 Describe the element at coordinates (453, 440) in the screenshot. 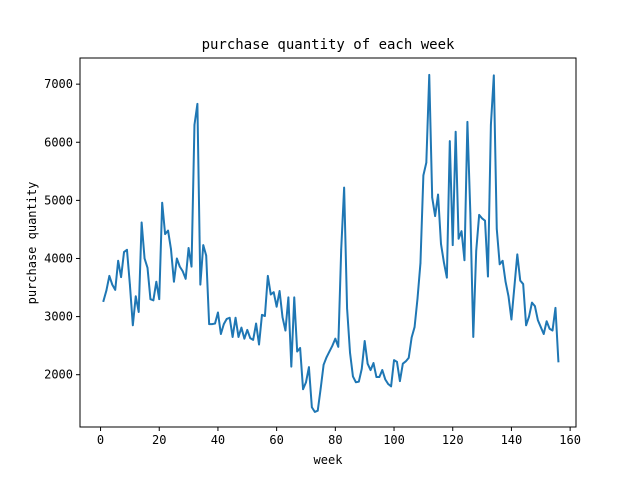

I see `x-tick-label: 120` at that location.